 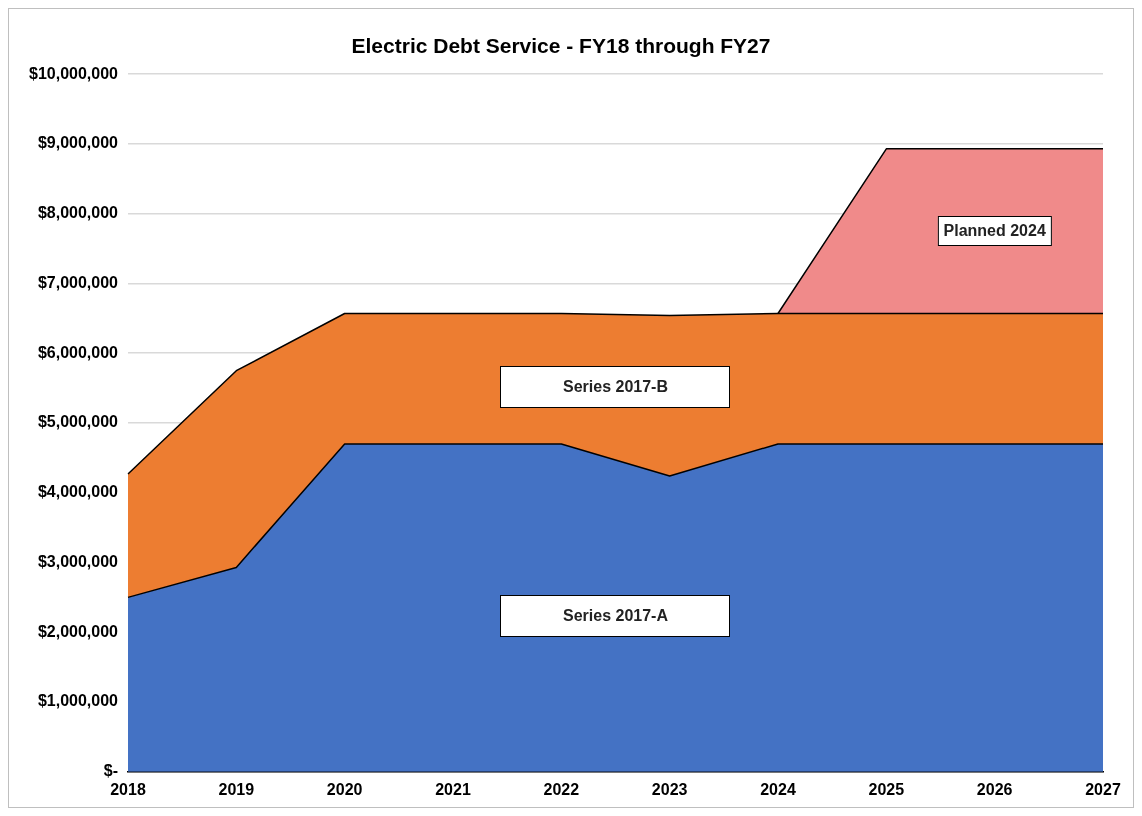 I want to click on y-tick-label: $1,000,000, so click(x=78, y=701).